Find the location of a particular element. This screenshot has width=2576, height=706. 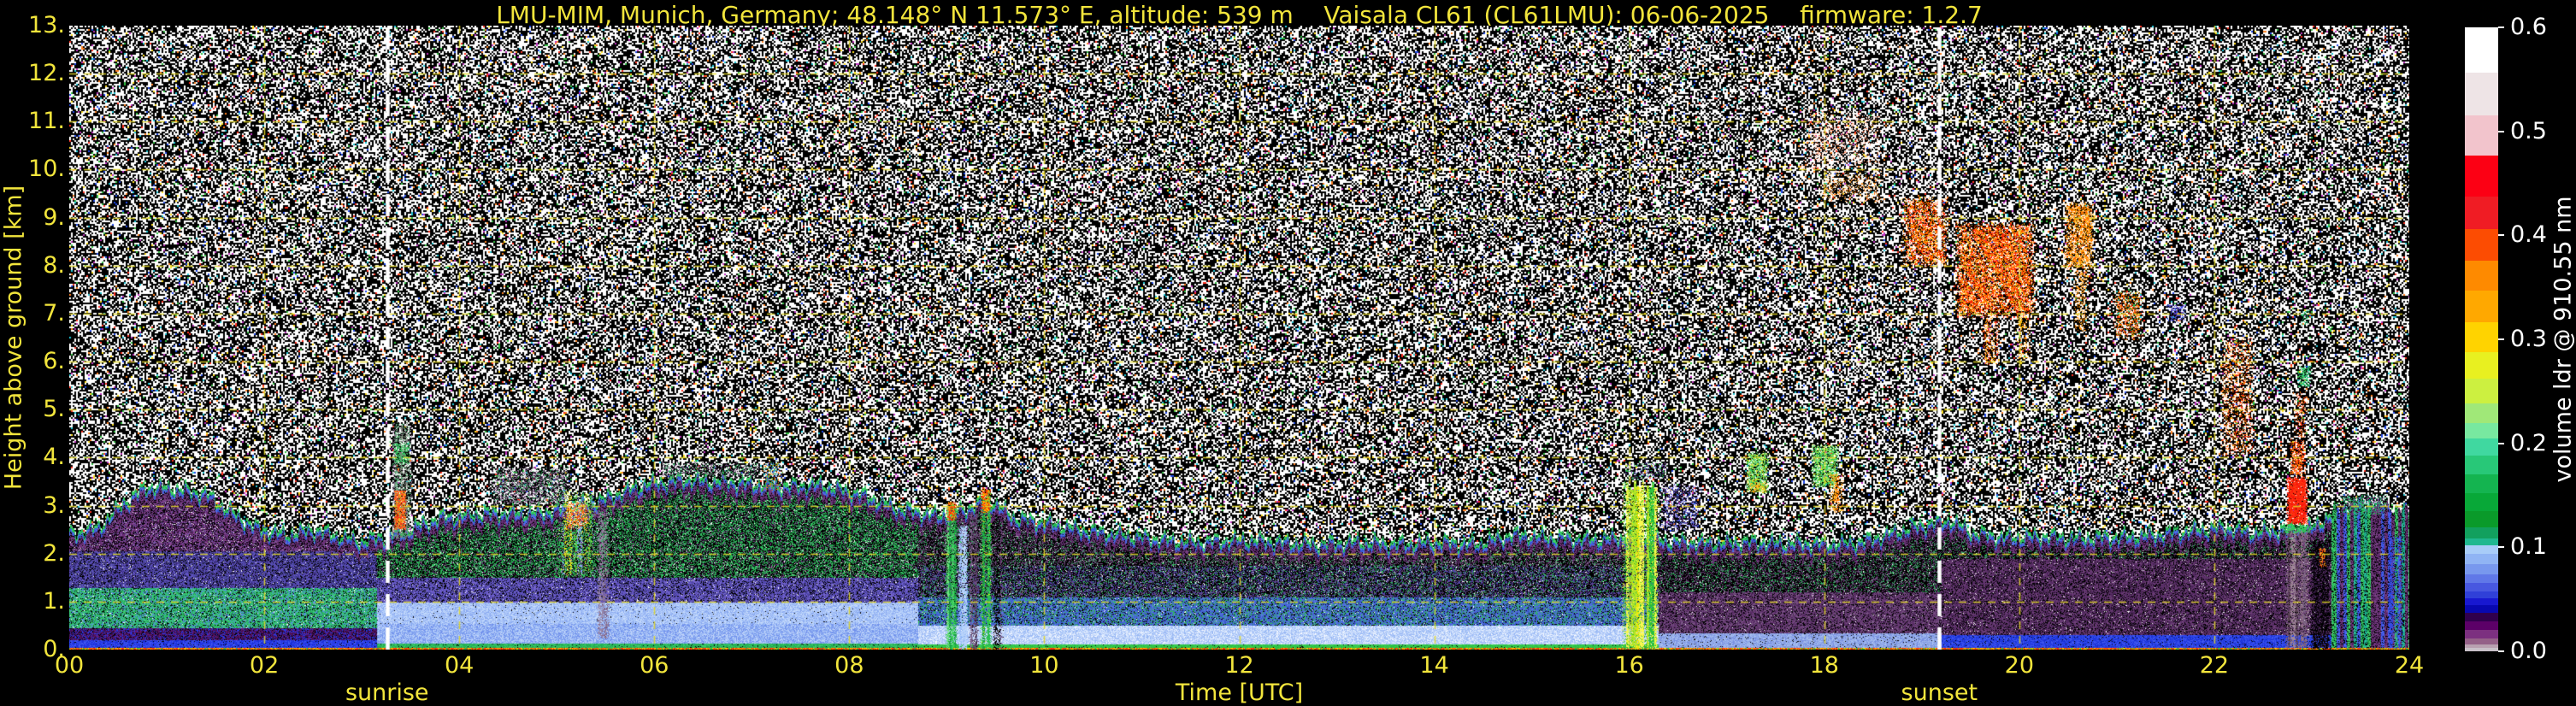

y-tick-label: 7. is located at coordinates (54, 313).